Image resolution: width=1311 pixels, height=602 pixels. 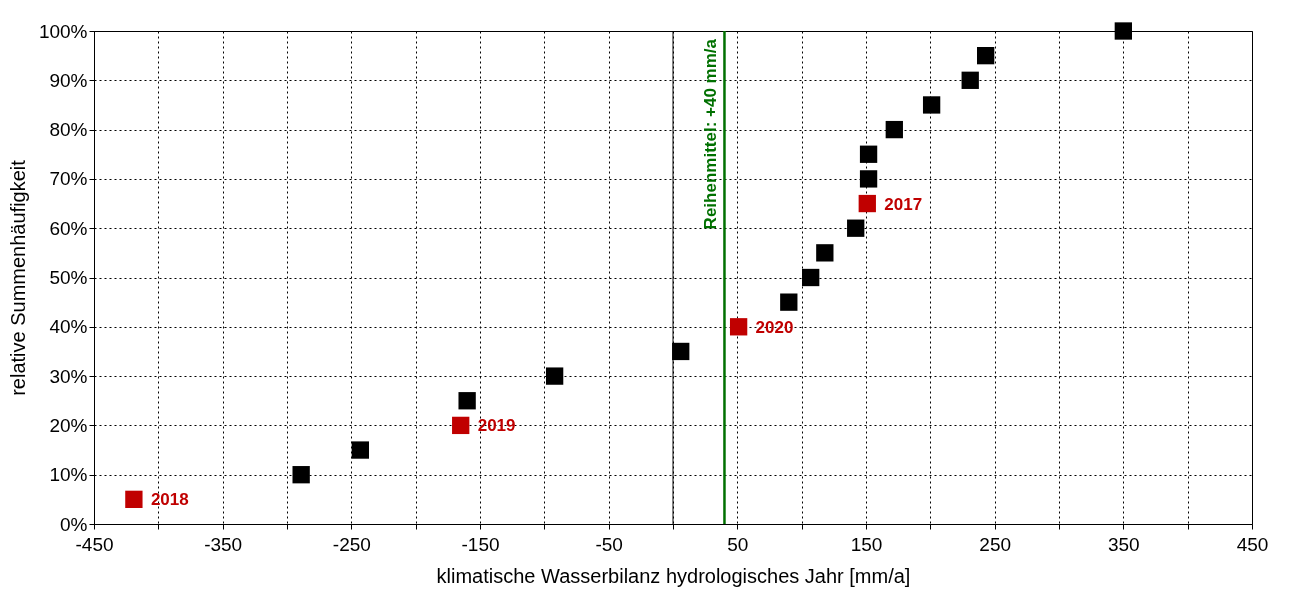 I want to click on ref-line-label: Reihenmittel: +40 mm/a, so click(x=711, y=134).